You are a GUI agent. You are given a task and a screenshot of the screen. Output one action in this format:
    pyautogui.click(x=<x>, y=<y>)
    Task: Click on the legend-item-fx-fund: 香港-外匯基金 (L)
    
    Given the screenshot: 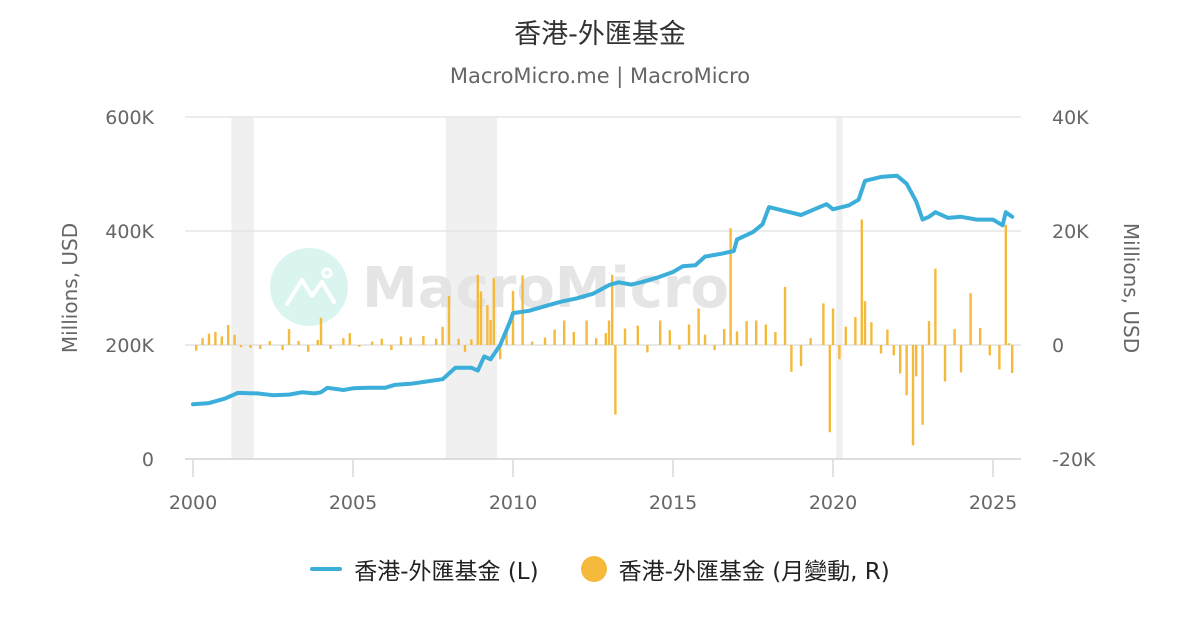 What is the action you would take?
    pyautogui.click(x=424, y=569)
    